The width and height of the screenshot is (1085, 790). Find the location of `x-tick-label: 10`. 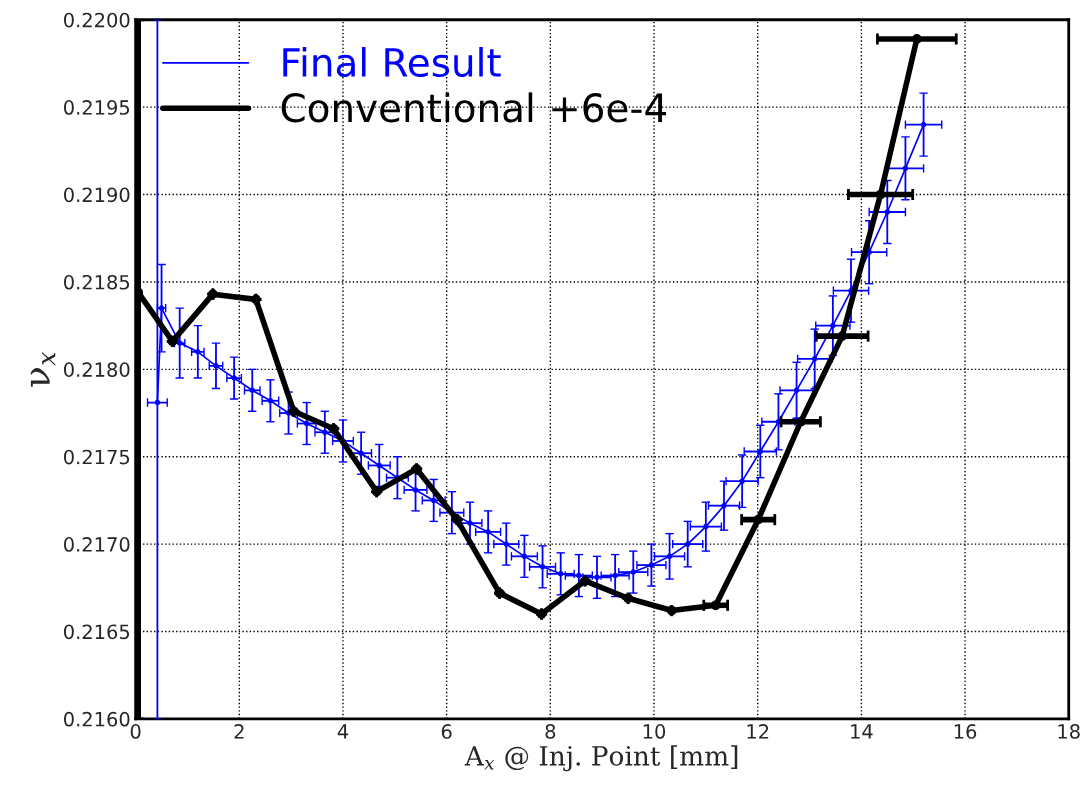

x-tick-label: 10 is located at coordinates (654, 731).